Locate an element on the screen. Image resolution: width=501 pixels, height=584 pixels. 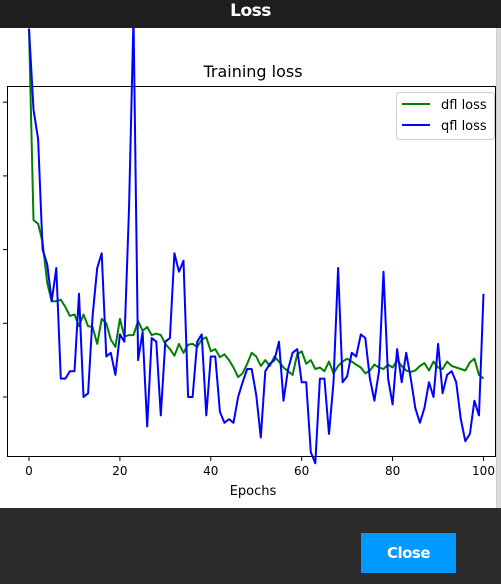
x-tick-label: 0 is located at coordinates (29, 471).